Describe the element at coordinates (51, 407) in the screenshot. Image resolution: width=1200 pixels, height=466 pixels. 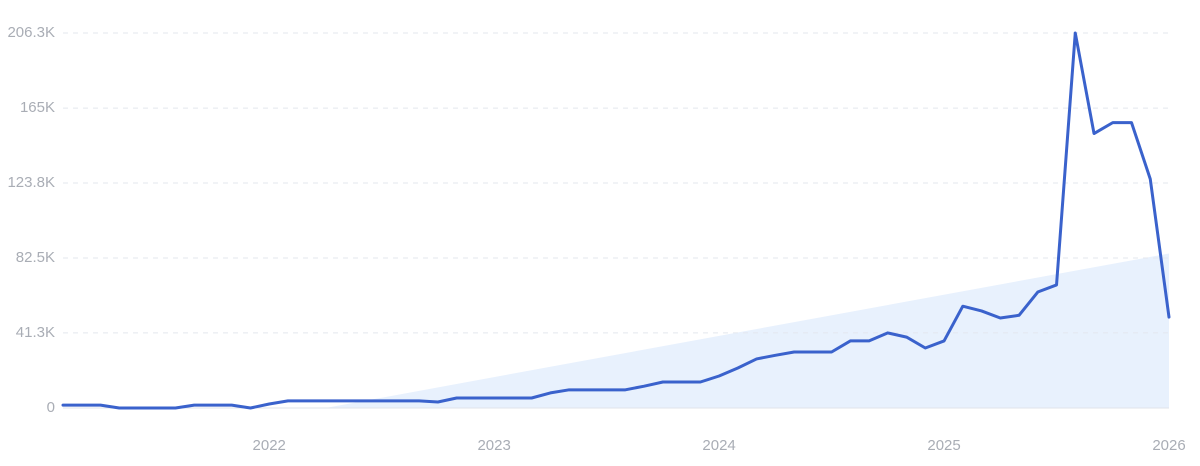
I see `y-tick-label: 0` at that location.